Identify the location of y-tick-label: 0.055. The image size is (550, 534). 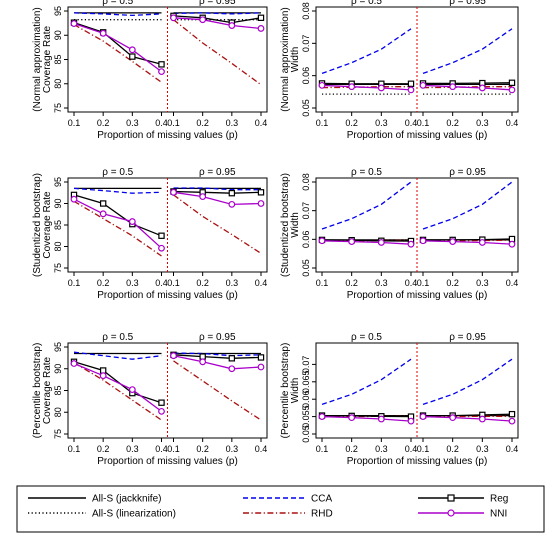
(306, 416).